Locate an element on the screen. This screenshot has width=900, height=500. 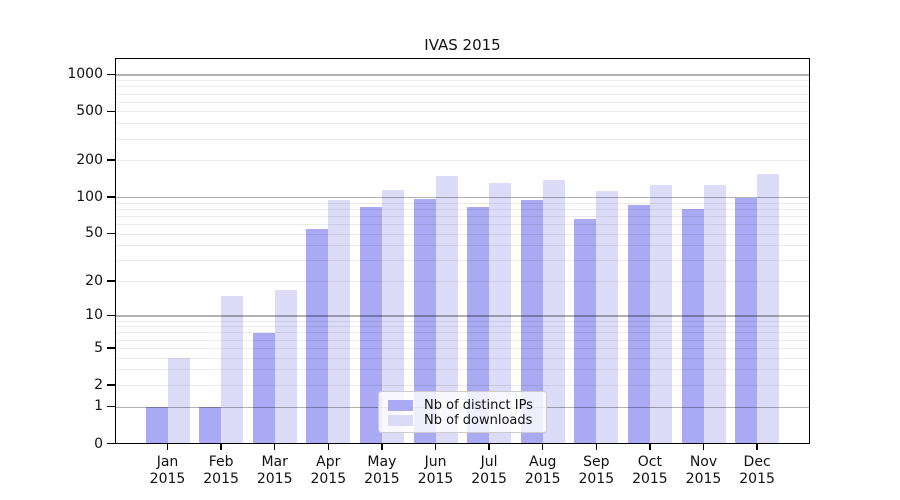
x-tick-label-jan: Jan 2015 is located at coordinates (167, 470).